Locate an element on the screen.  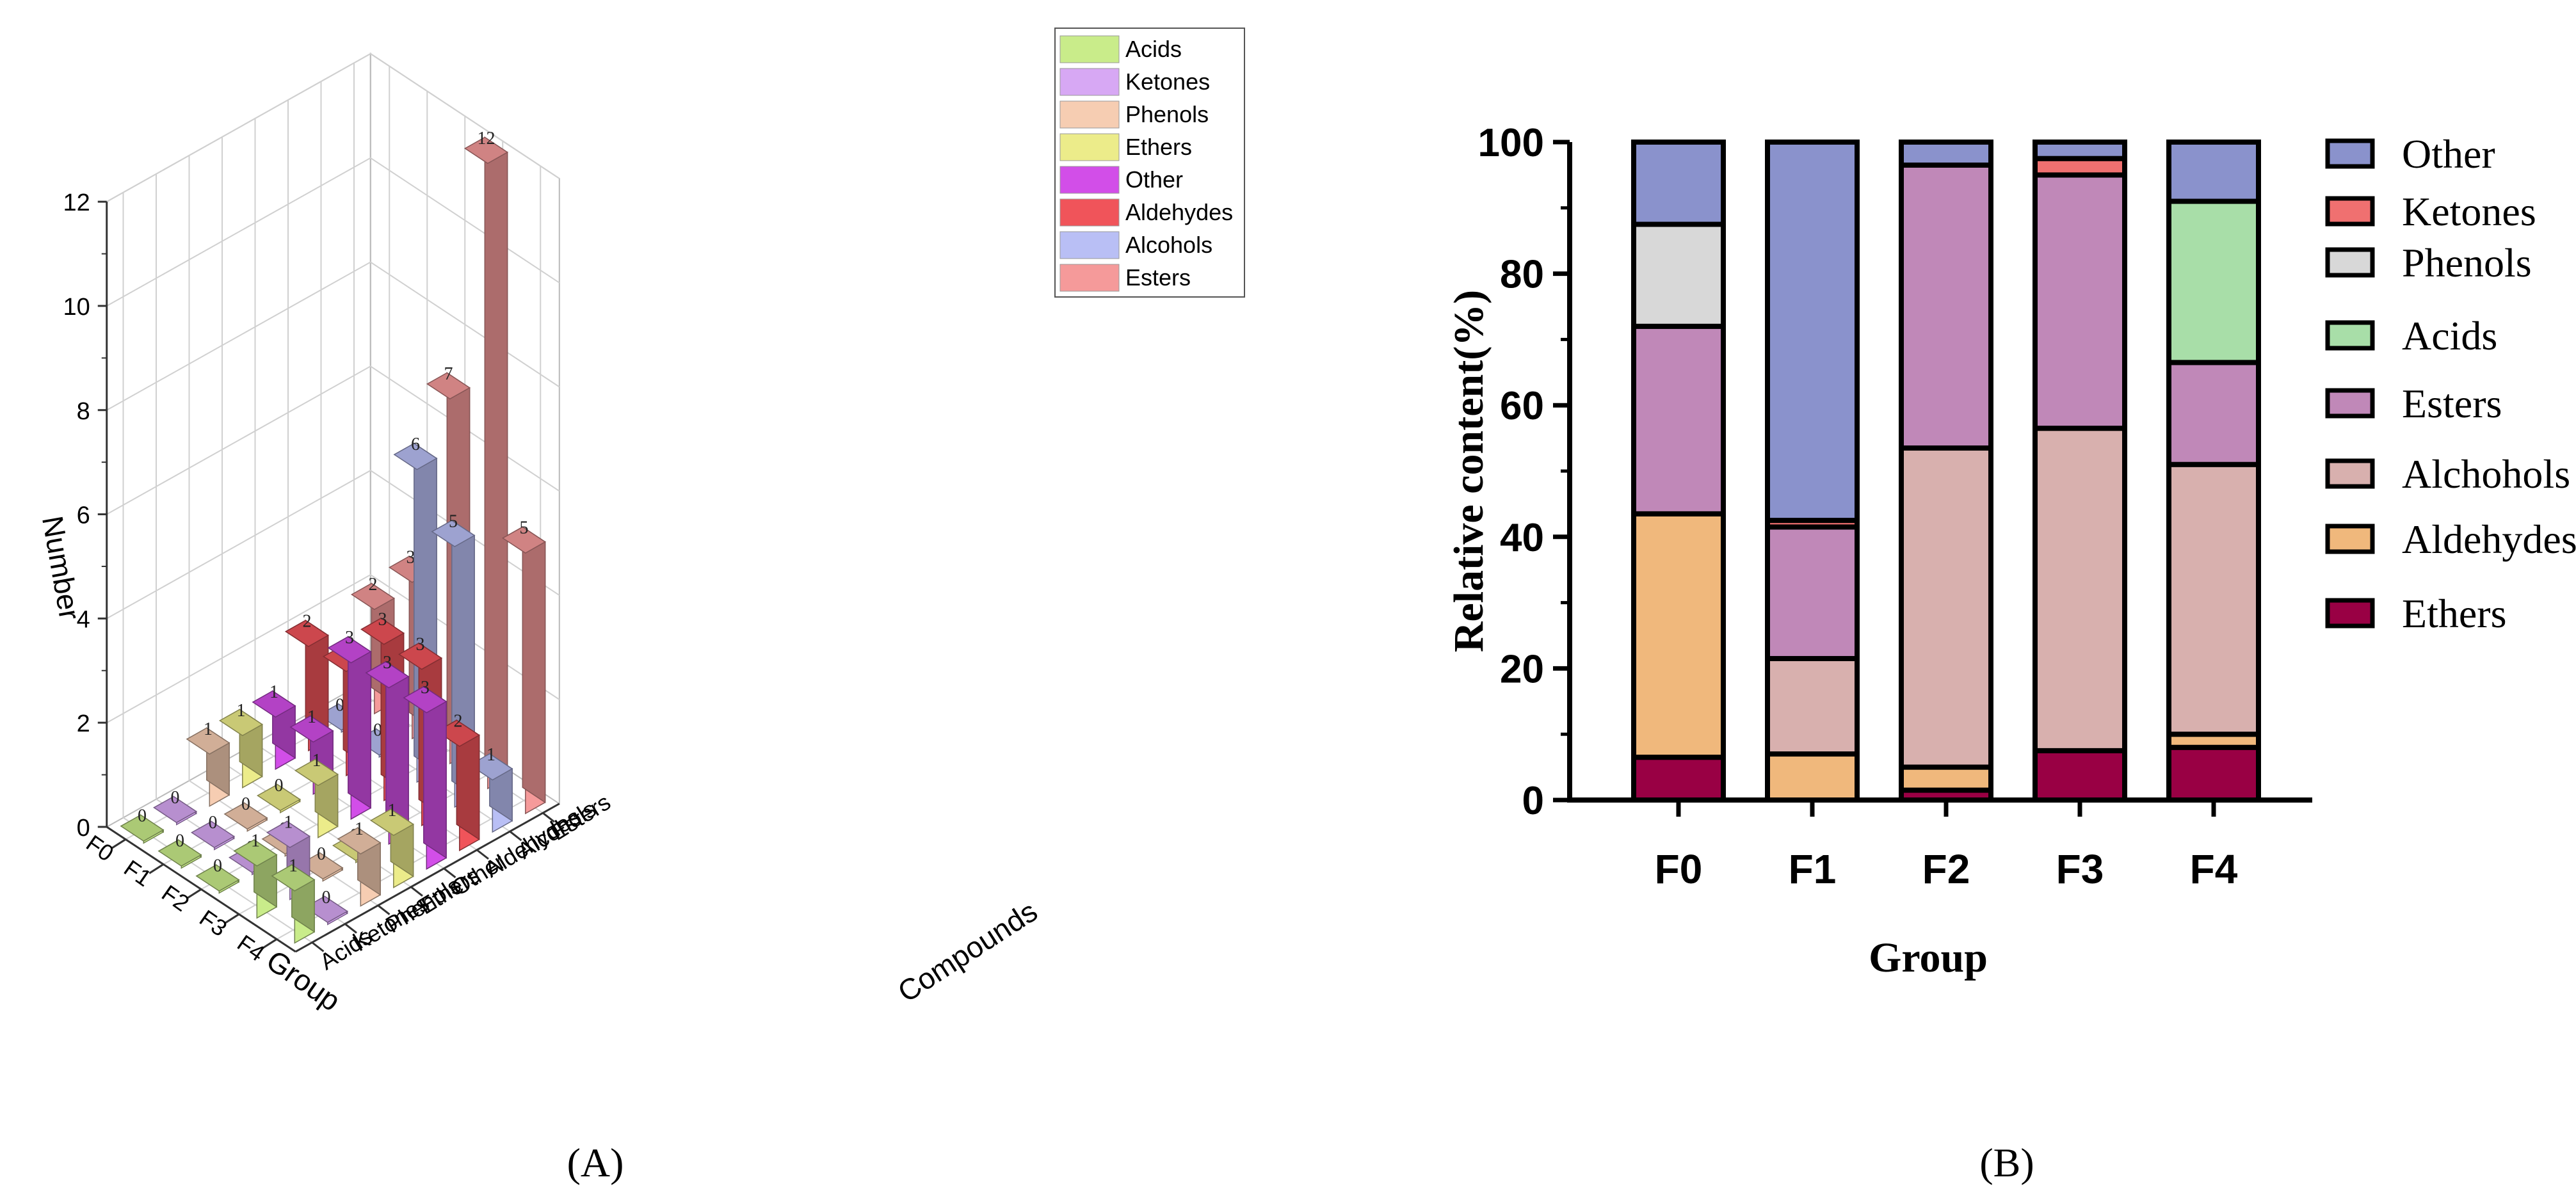
bar-ethers-f4: 1 is located at coordinates (392, 844).